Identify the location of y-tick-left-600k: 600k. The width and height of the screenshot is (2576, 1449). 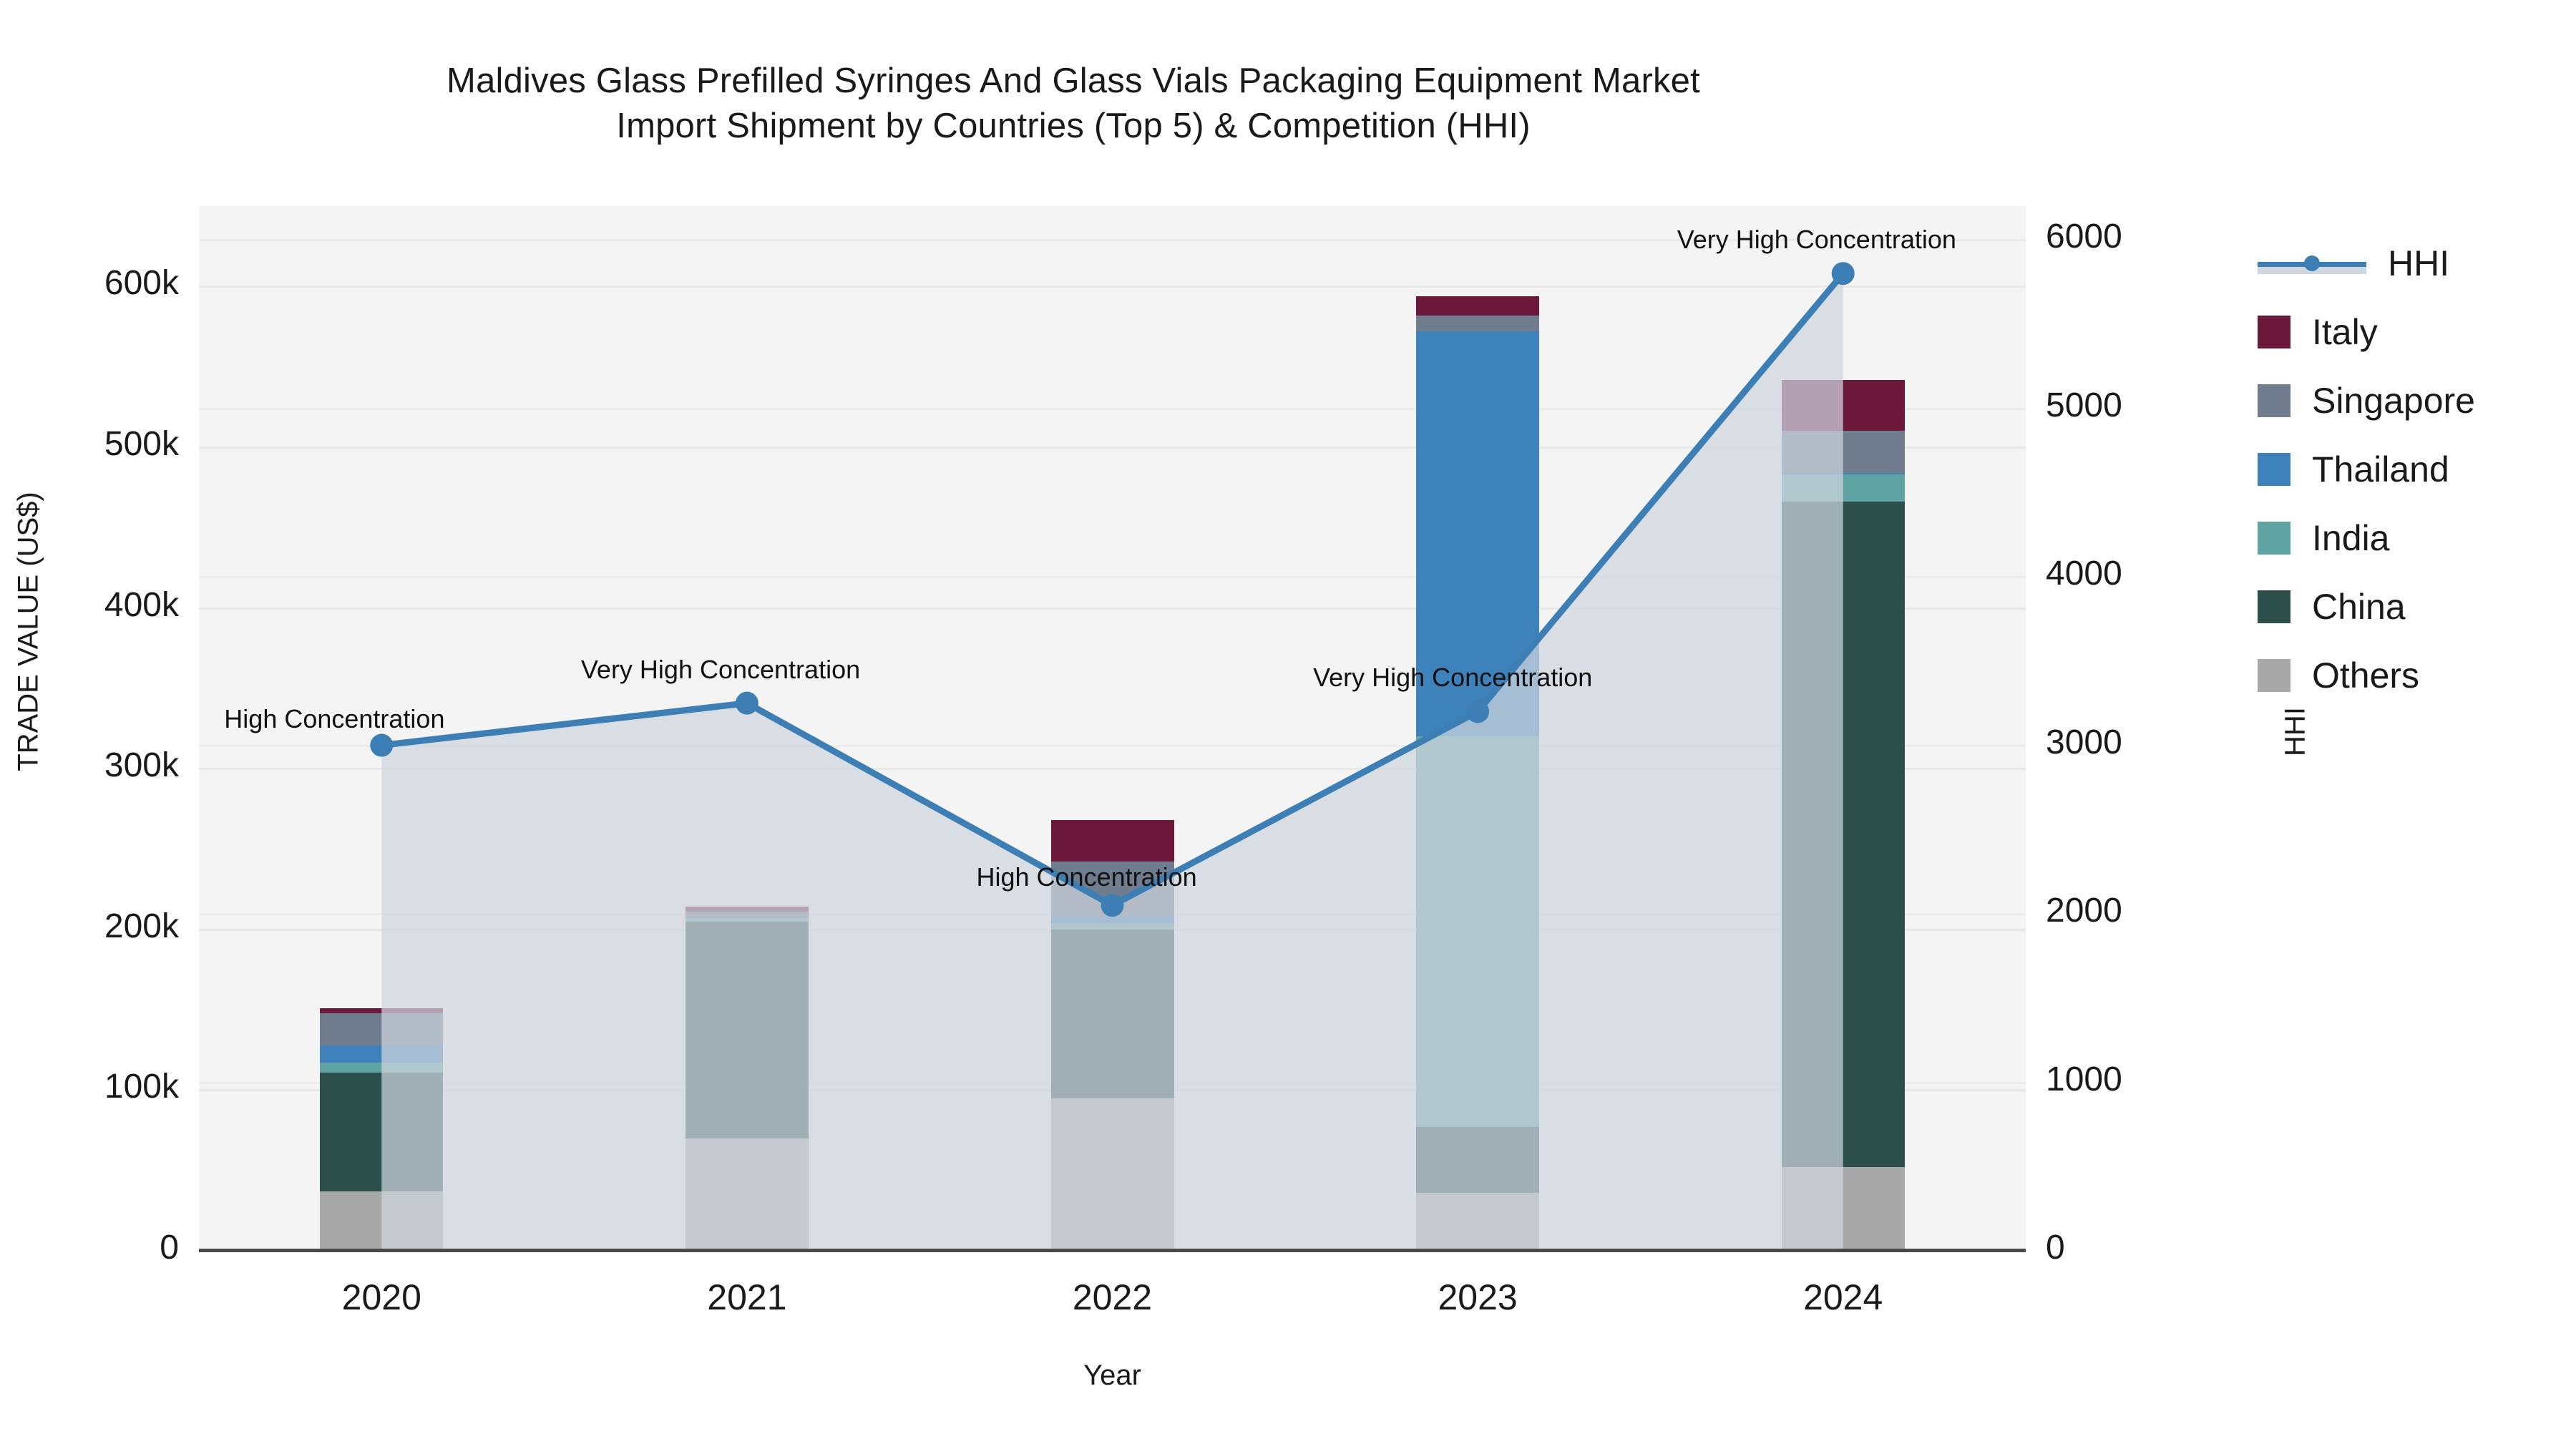
(141, 283).